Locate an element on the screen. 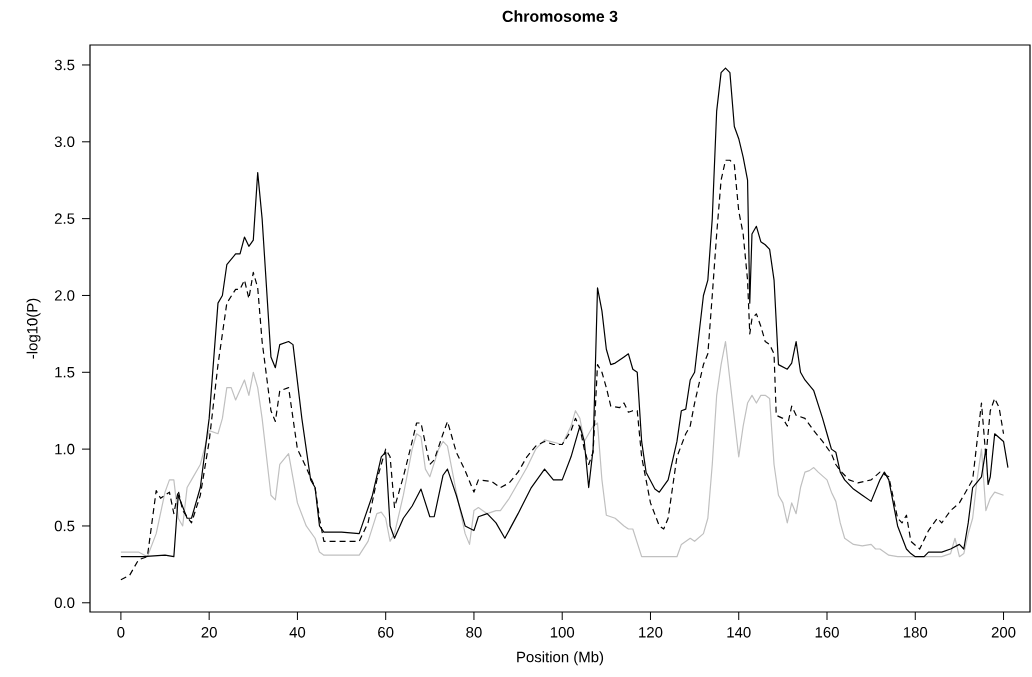  x-tick-label: 160 is located at coordinates (827, 632).